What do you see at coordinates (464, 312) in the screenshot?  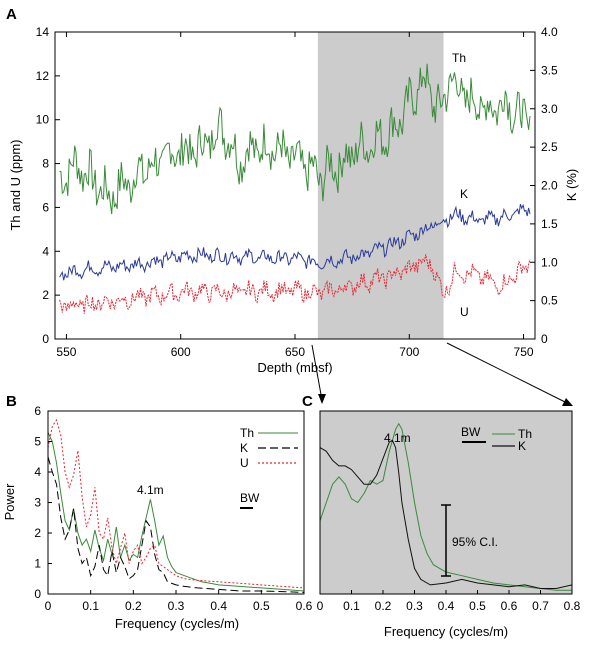 I see `a-label-u: U` at bounding box center [464, 312].